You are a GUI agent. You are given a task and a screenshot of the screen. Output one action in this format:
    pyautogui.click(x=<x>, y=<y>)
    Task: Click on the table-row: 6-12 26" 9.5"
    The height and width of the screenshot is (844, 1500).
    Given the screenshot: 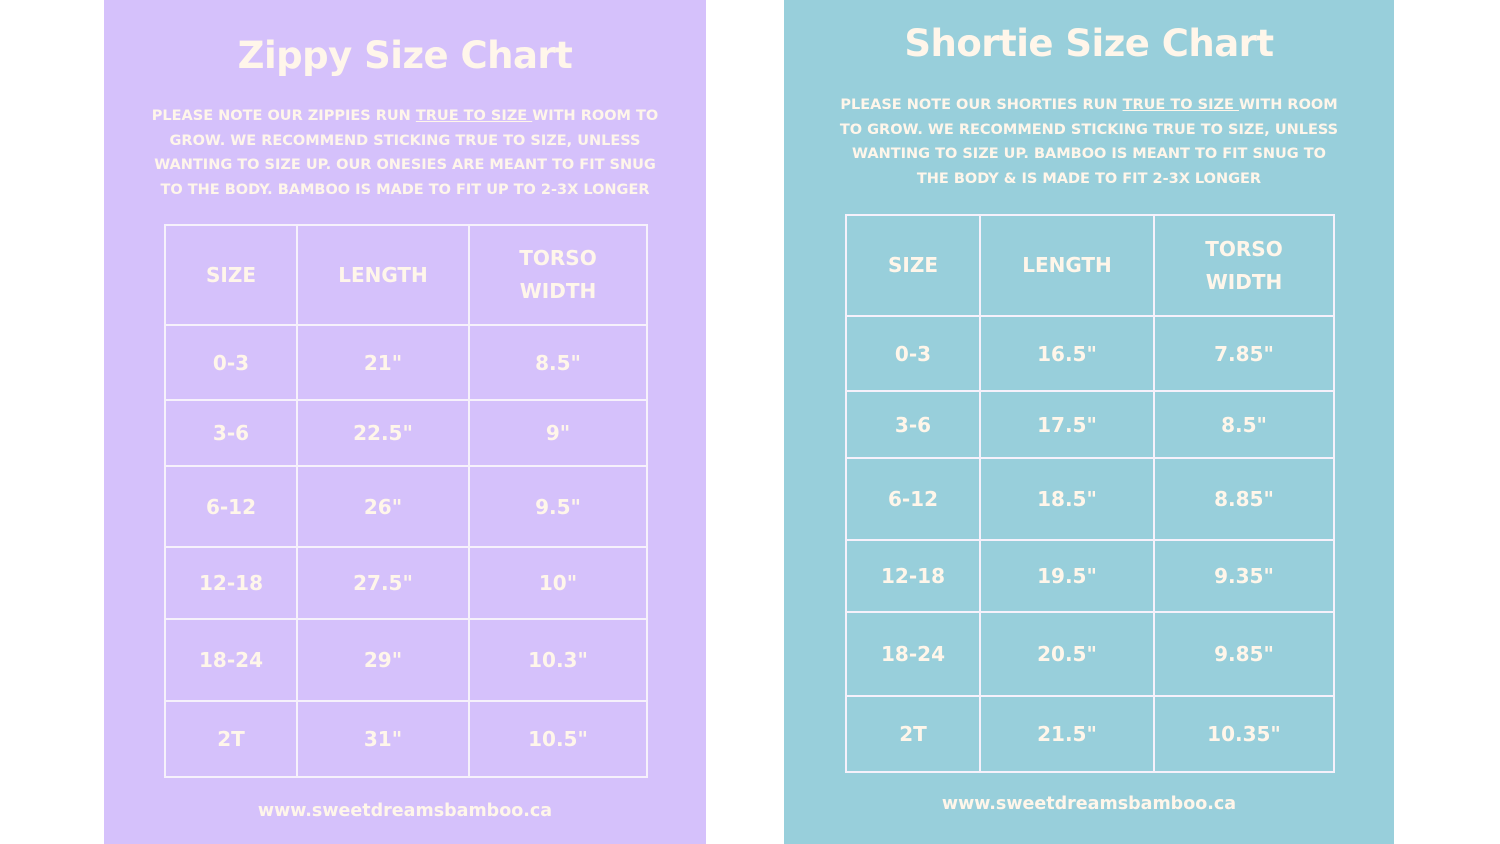 What is the action you would take?
    pyautogui.click(x=406, y=506)
    